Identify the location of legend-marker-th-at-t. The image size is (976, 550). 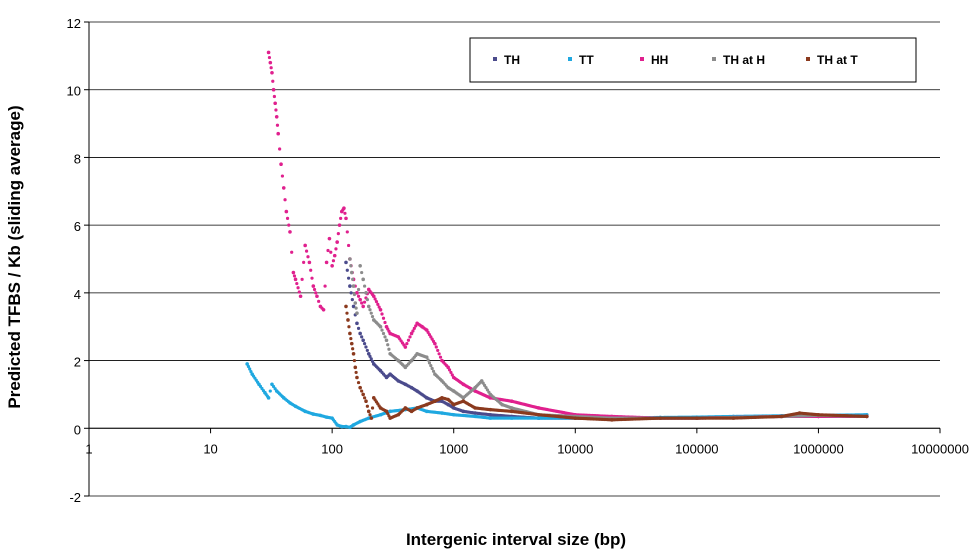
(808, 59).